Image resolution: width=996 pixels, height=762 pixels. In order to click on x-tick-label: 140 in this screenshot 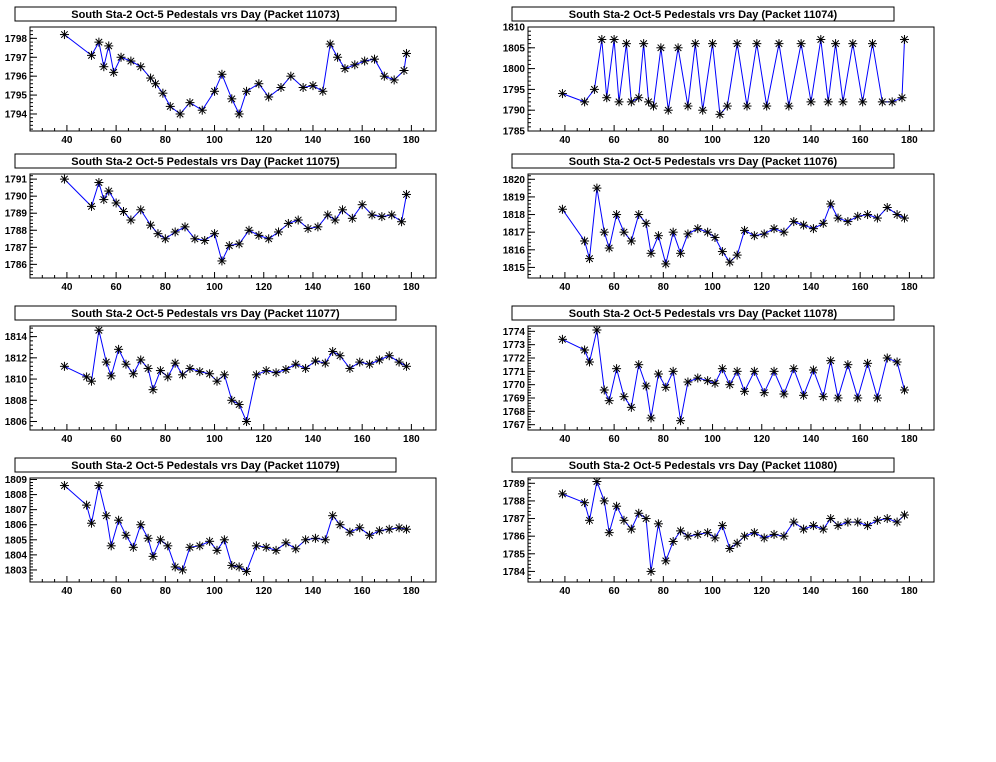, I will do `click(811, 439)`.